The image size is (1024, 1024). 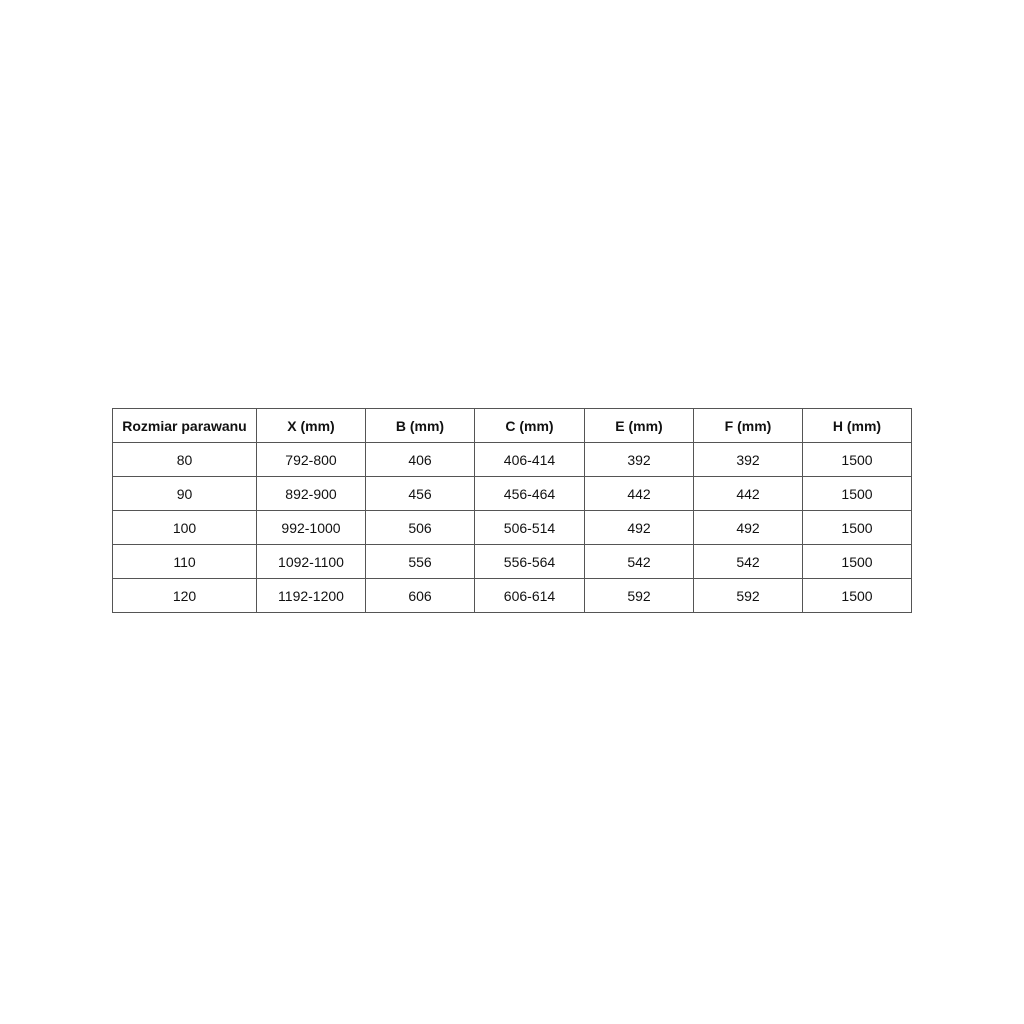 I want to click on table-row: 90 892-900 456 456-464 442 442 1500, so click(x=512, y=493).